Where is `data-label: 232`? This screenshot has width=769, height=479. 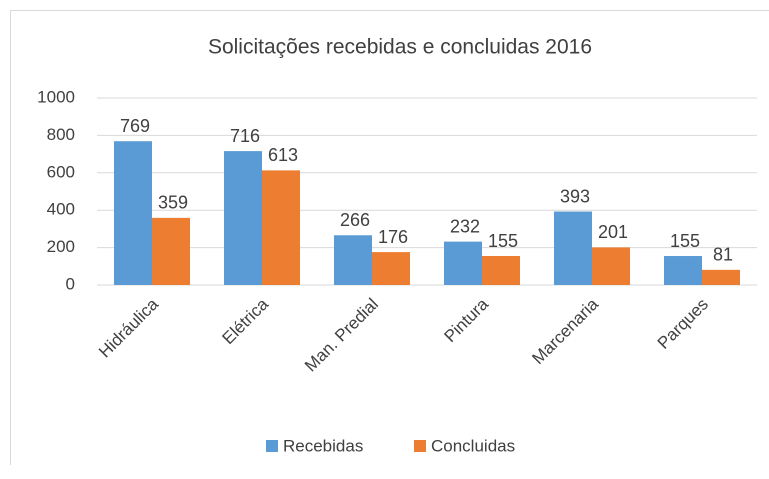
data-label: 232 is located at coordinates (465, 226).